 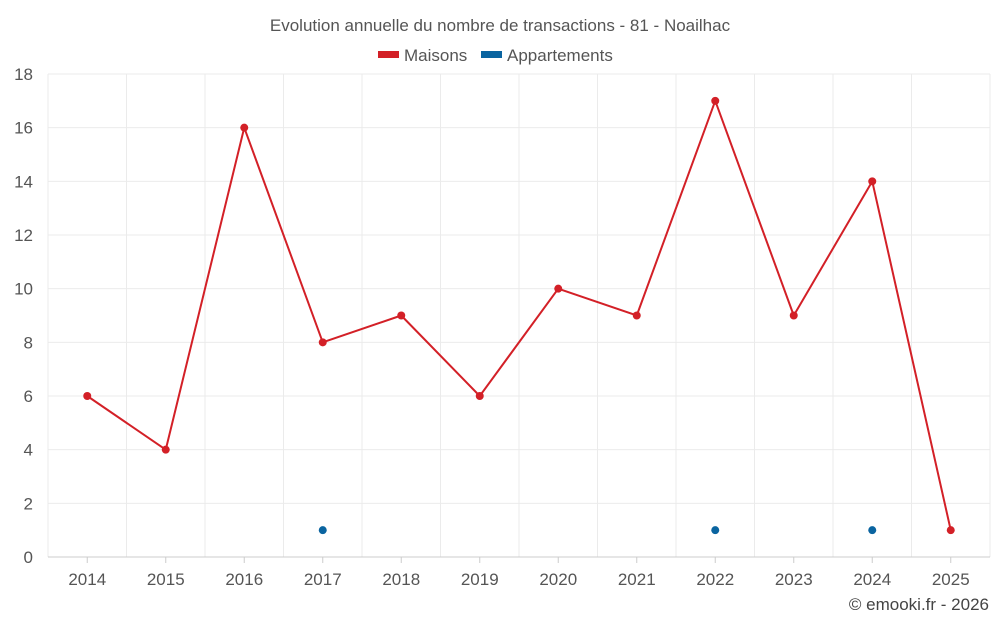 I want to click on x-tick-label: 2019, so click(x=480, y=579).